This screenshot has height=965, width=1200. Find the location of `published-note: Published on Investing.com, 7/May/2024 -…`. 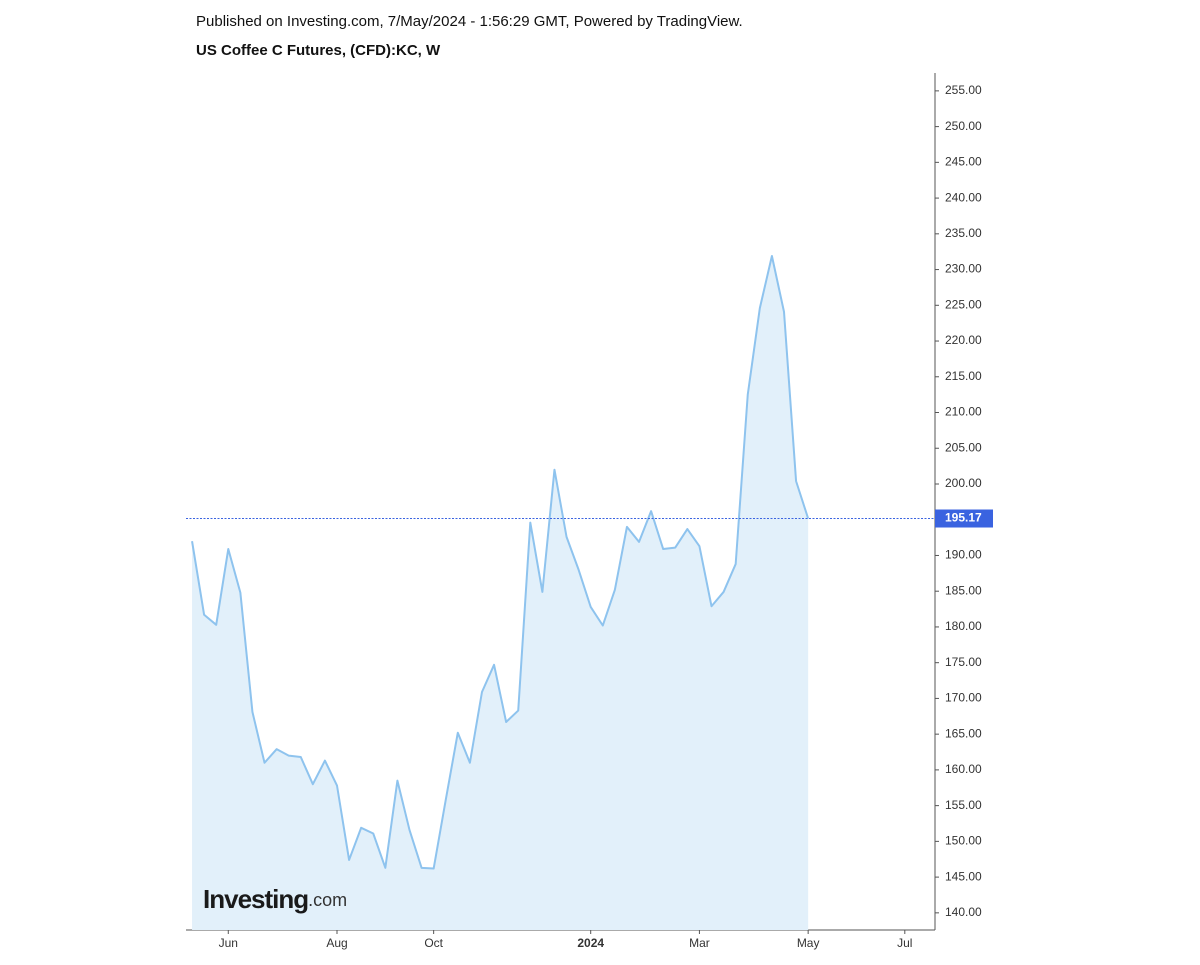

published-note: Published on Investing.com, 7/May/2024 -… is located at coordinates (469, 21).